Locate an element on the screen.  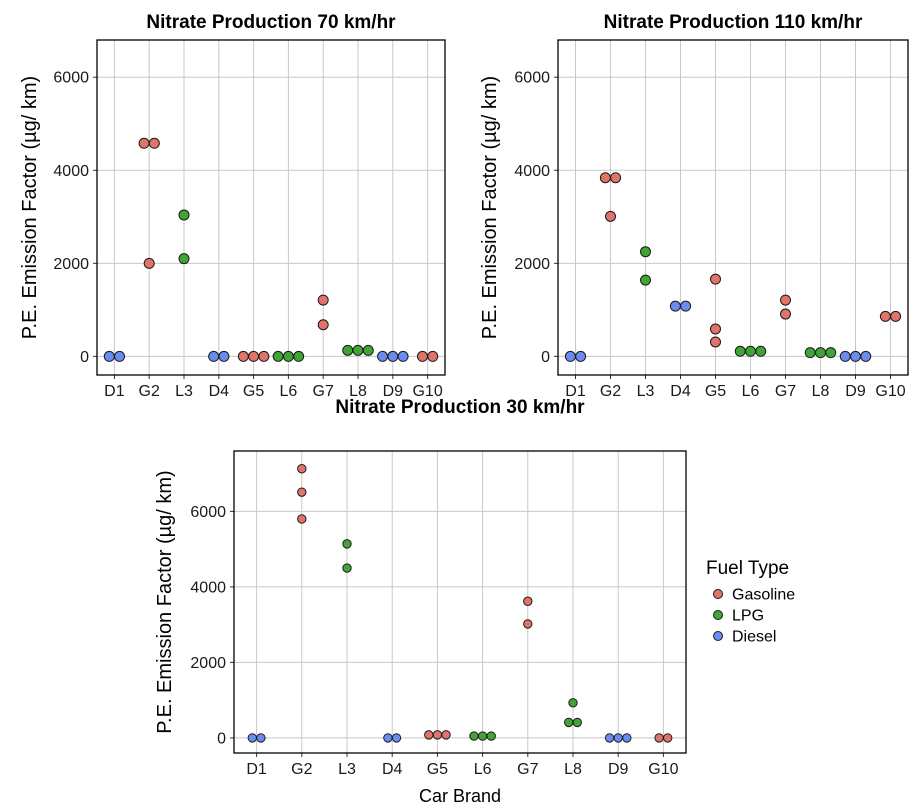
legend-key-gasoline is located at coordinates (718, 594).